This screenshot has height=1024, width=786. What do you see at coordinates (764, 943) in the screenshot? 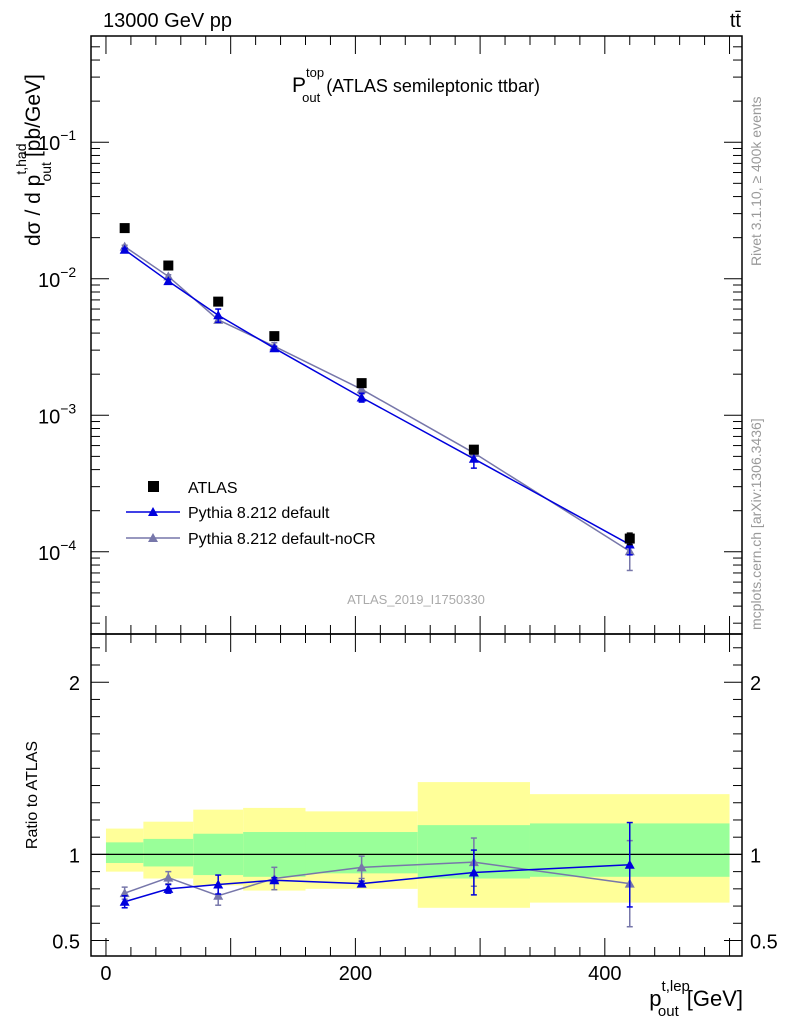
I see `ratio-y-tick-label-right: 0.5` at bounding box center [764, 943].